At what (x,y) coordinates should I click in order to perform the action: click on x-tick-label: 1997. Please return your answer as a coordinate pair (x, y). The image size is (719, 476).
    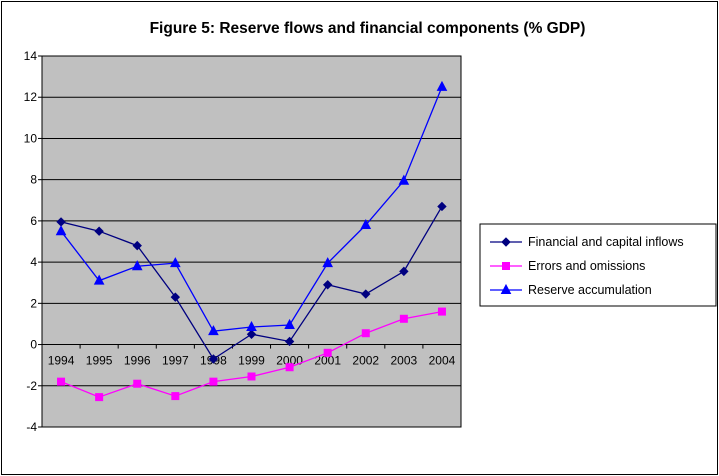
    Looking at the image, I should click on (175, 361).